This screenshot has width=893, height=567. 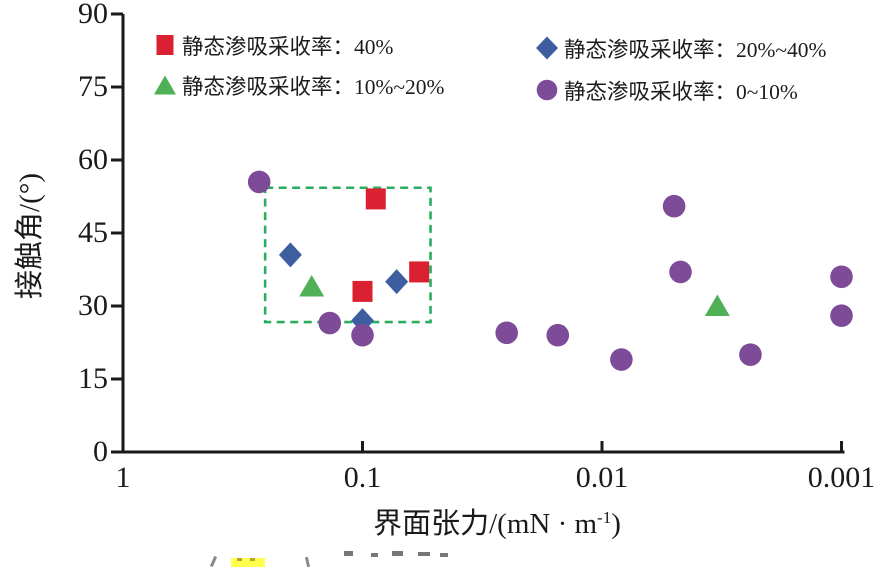 What do you see at coordinates (841, 477) in the screenshot?
I see `x-tick-label: 0.001` at bounding box center [841, 477].